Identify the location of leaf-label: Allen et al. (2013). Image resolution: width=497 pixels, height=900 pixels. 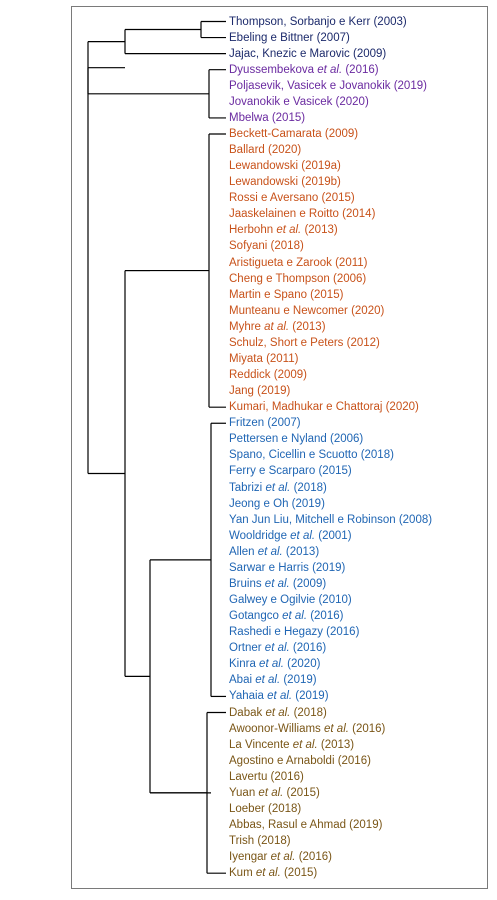
(274, 552).